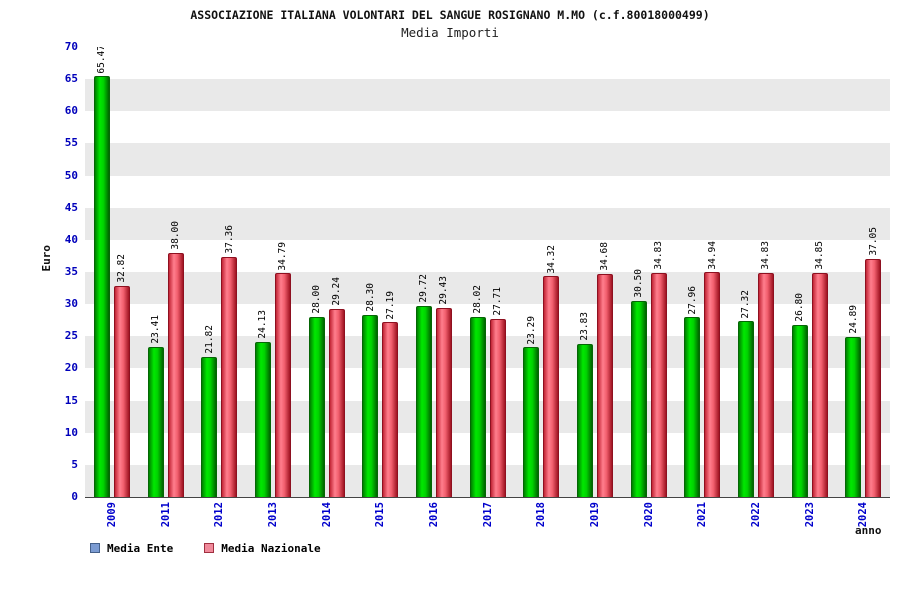 The height and width of the screenshot is (600, 900). Describe the element at coordinates (209, 548) in the screenshot. I see `legend-marker-media-nazionale` at that location.